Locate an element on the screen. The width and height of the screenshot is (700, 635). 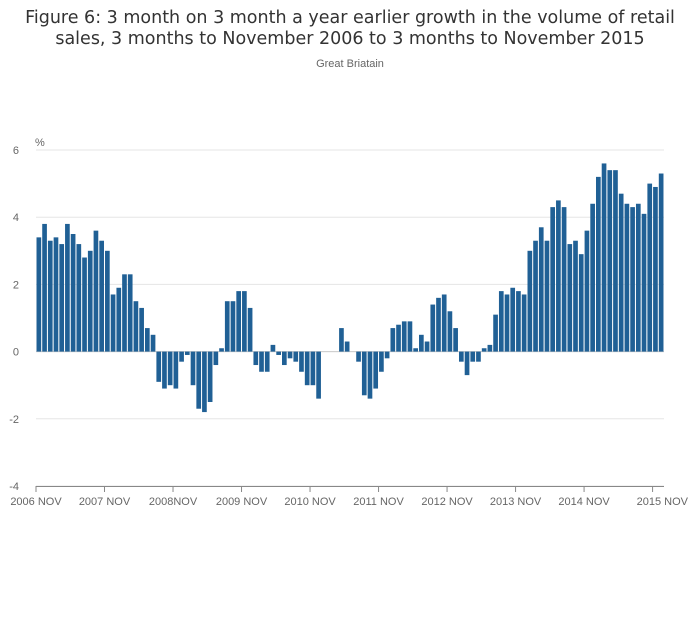
x-tick-label: 2009 NOV is located at coordinates (242, 502).